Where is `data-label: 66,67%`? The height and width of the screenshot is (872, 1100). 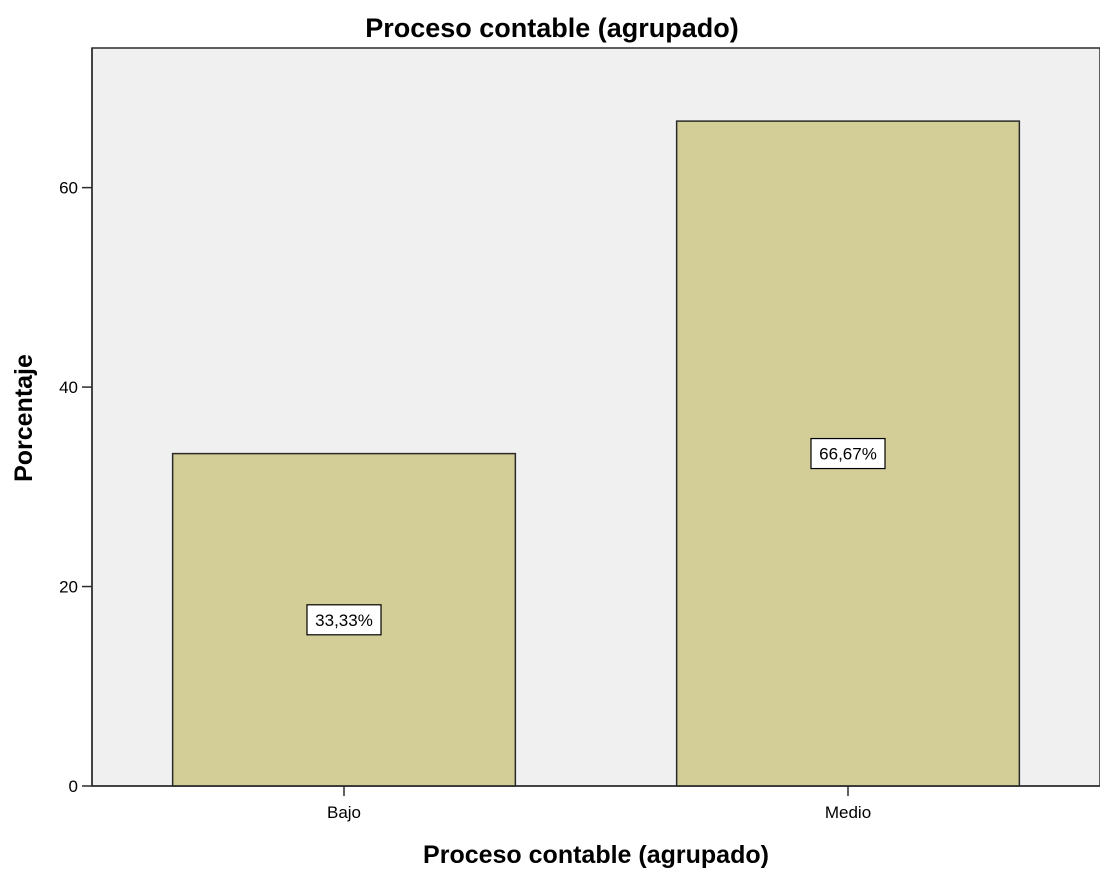 data-label: 66,67% is located at coordinates (848, 454).